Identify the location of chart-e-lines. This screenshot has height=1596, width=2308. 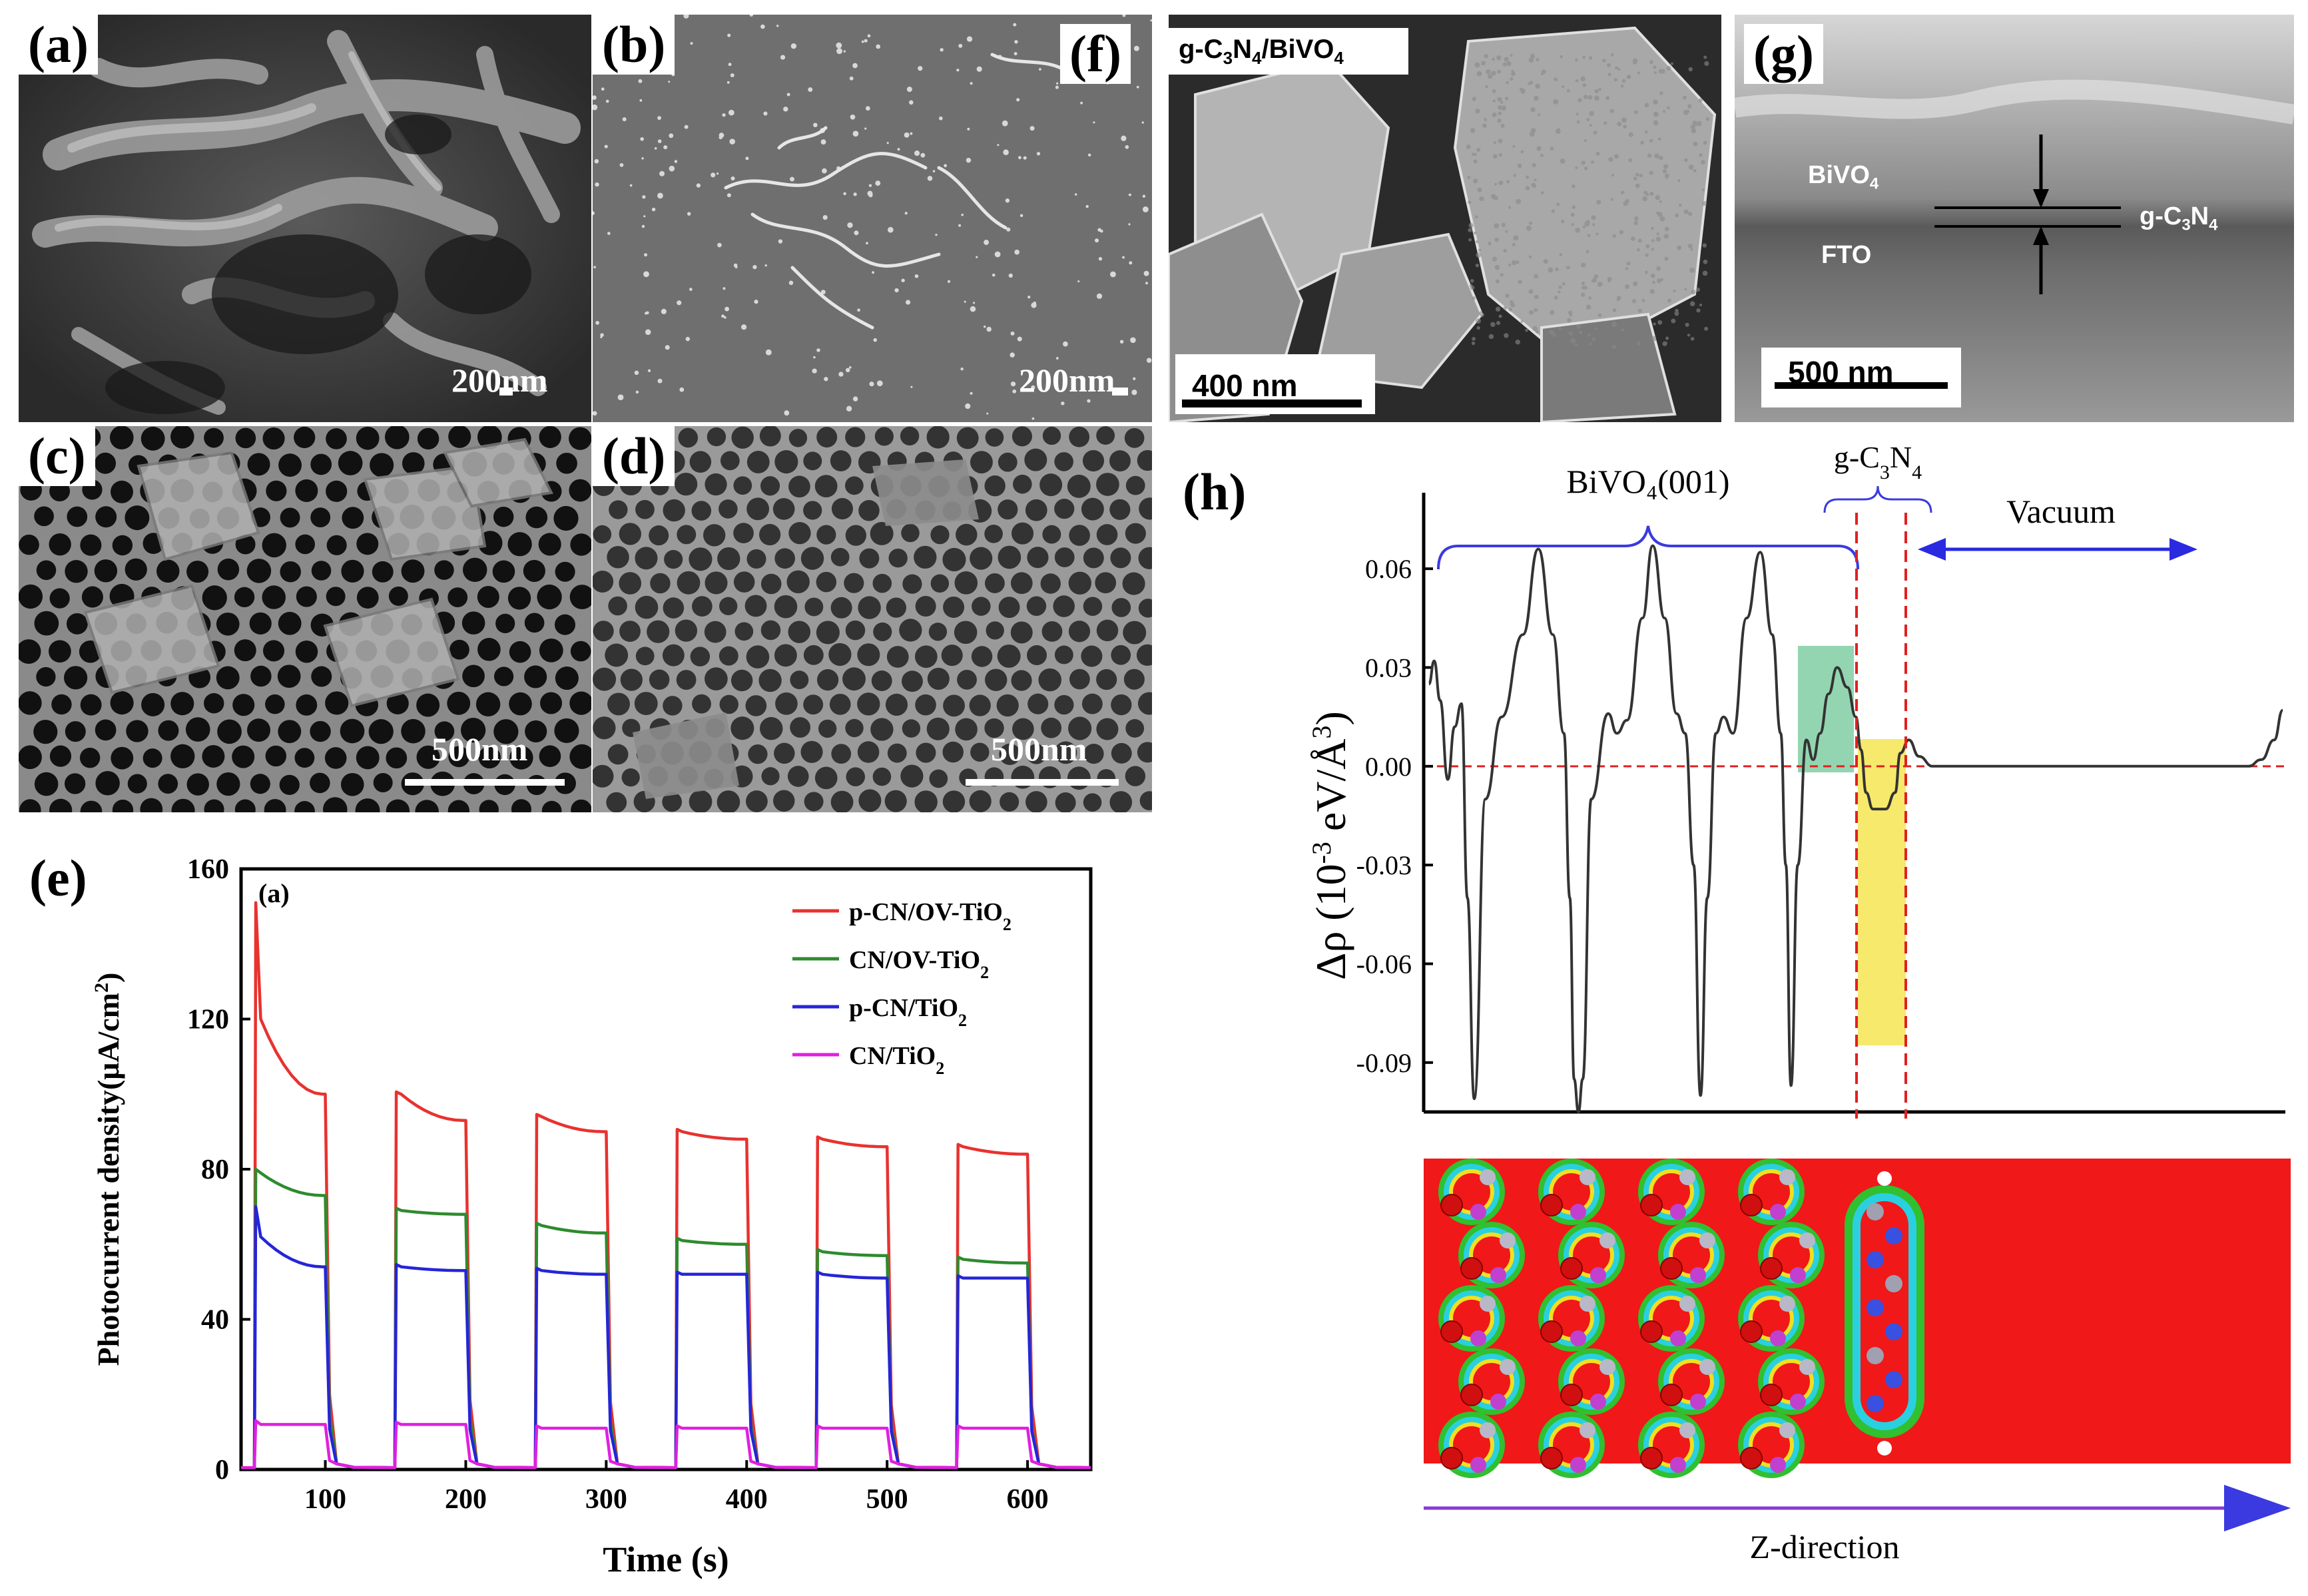
(666, 1185).